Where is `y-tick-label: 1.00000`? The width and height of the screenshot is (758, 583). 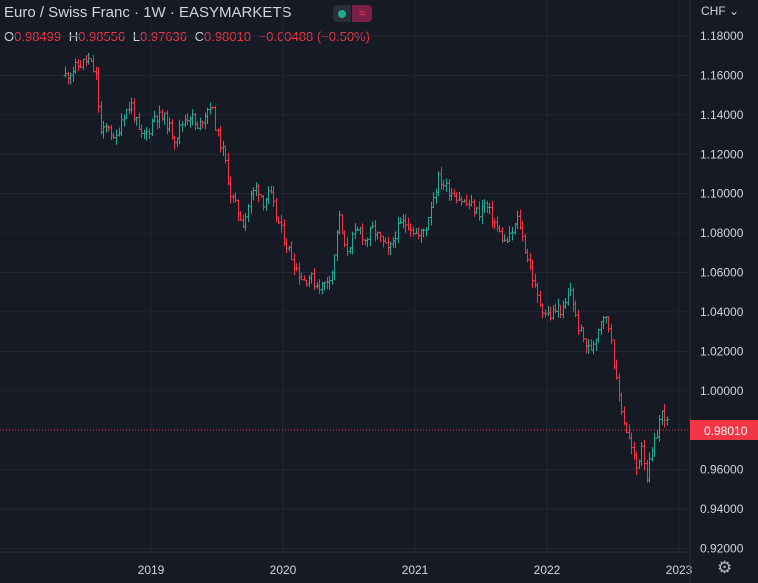
y-tick-label: 1.00000 is located at coordinates (722, 391).